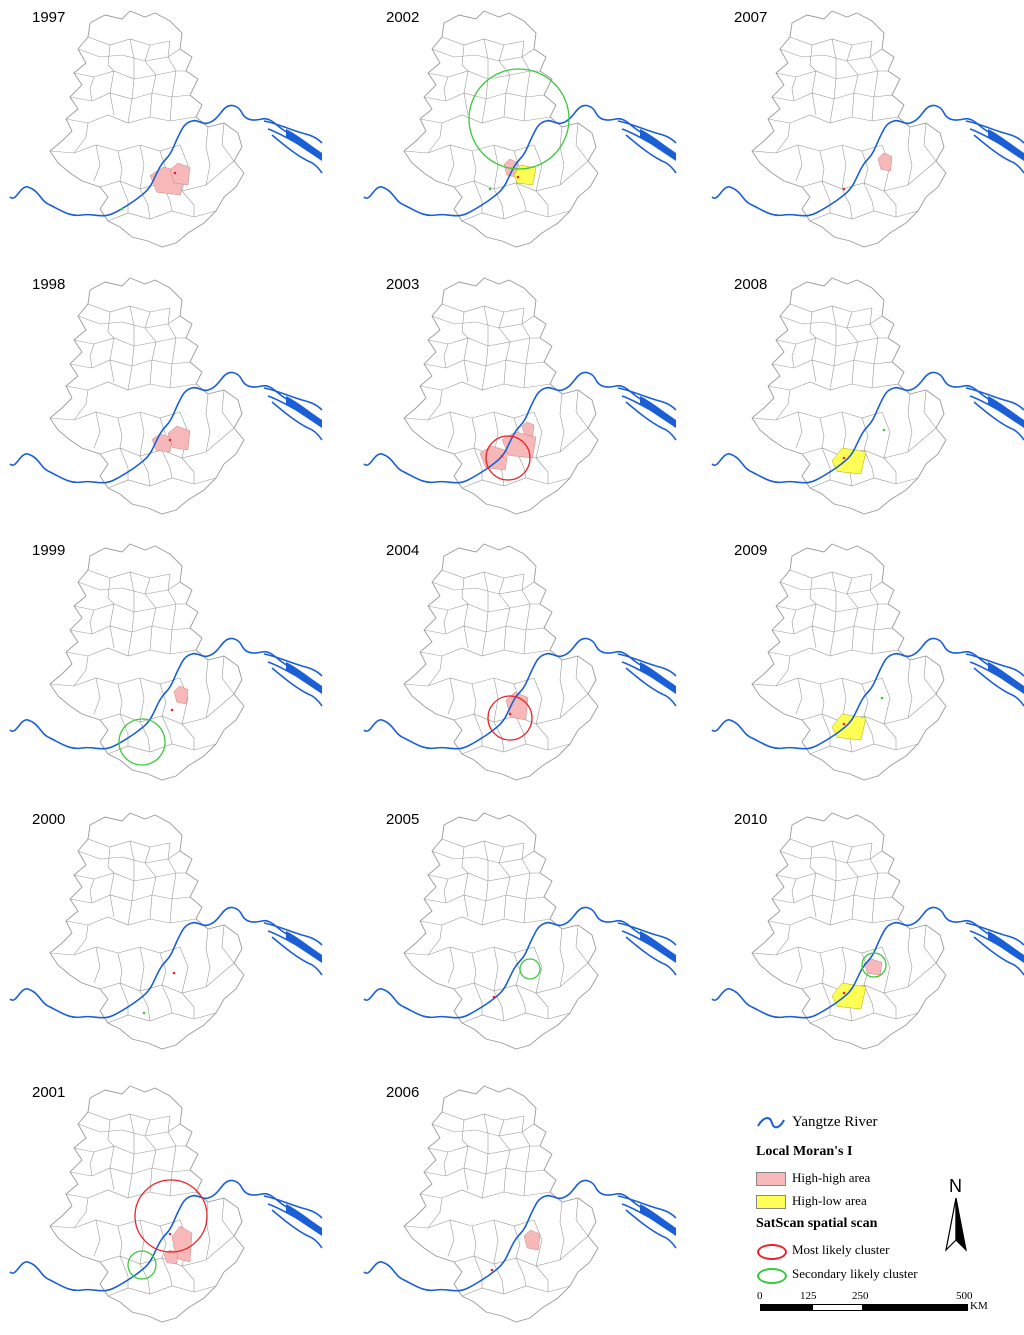 Image resolution: width=1024 pixels, height=1335 pixels. I want to click on map-2000, so click(166, 931).